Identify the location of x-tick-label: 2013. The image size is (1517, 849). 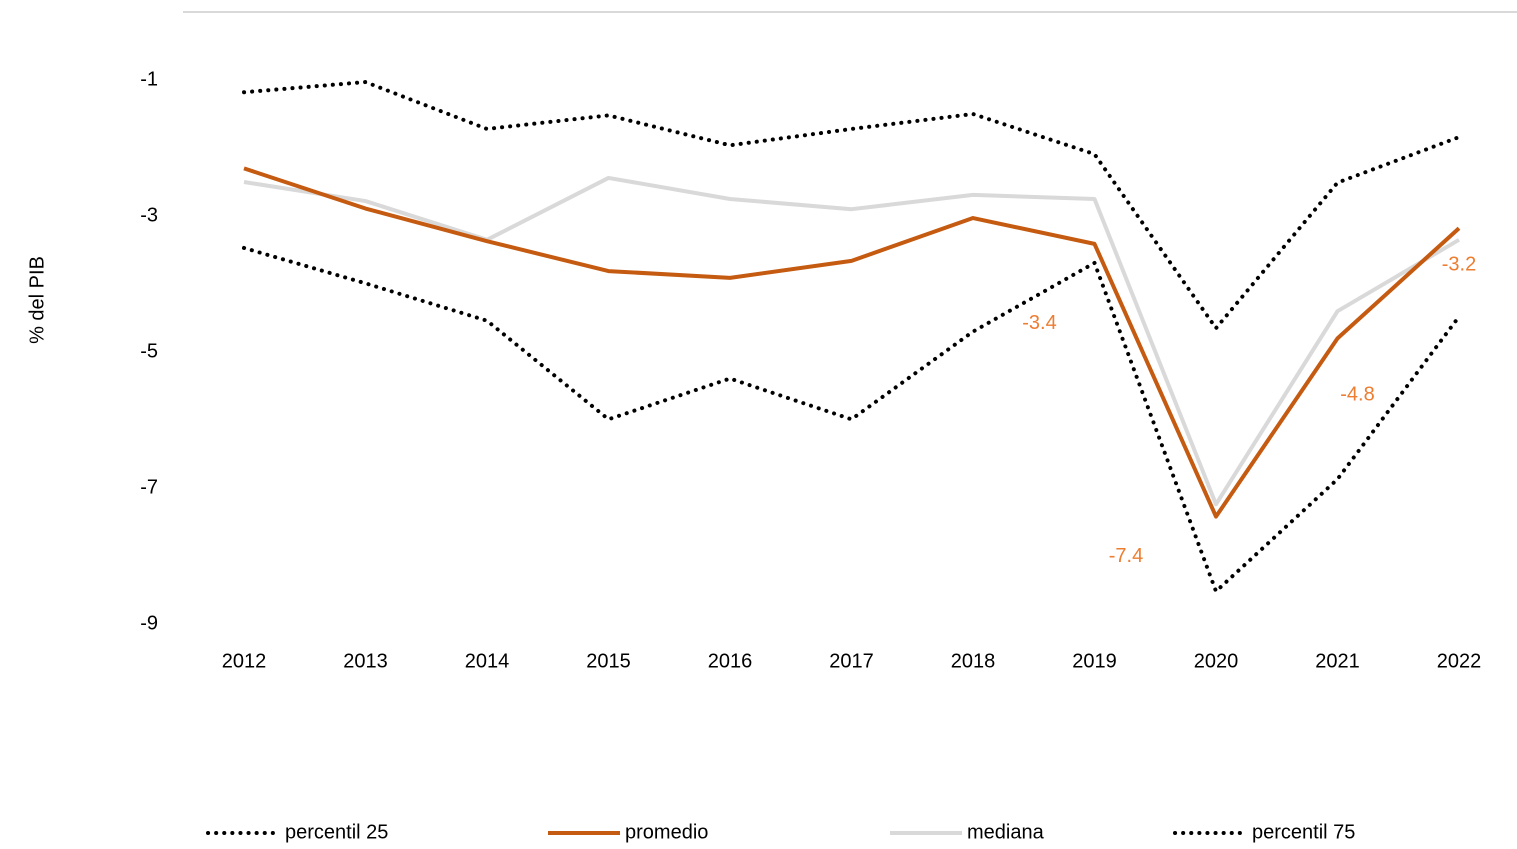
(365, 661).